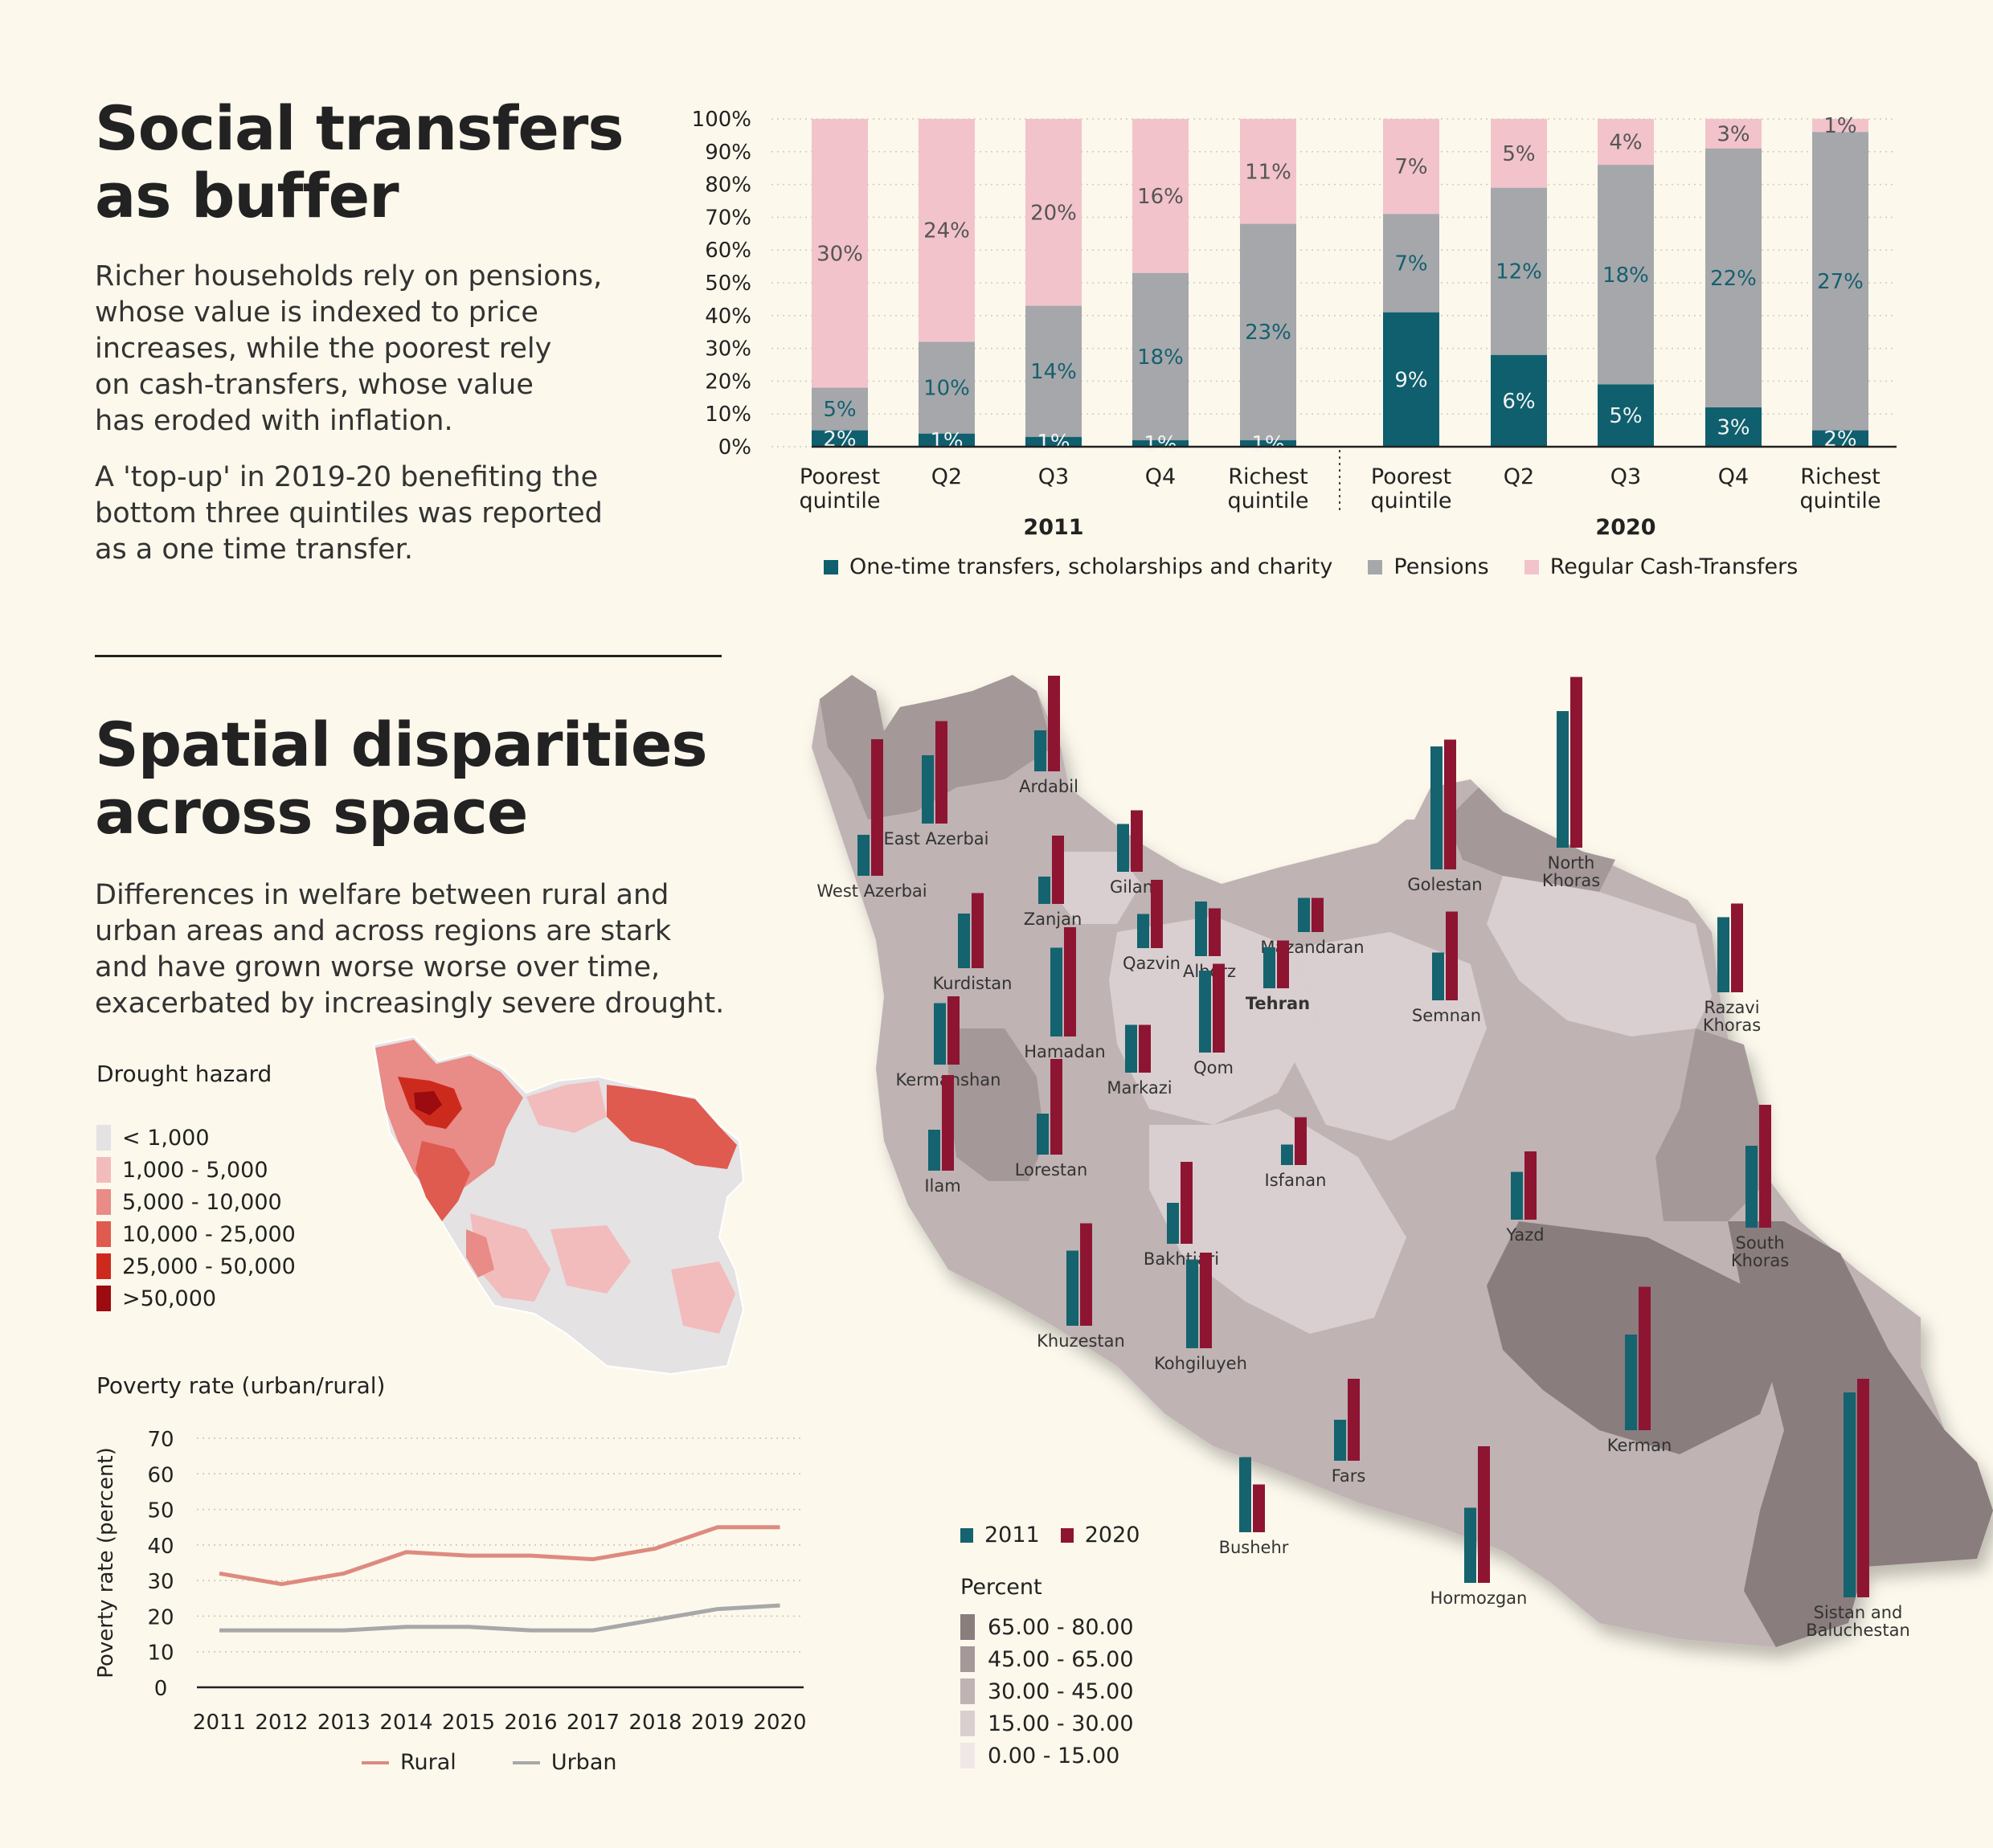 This screenshot has width=1993, height=1848. Describe the element at coordinates (1428, 566) in the screenshot. I see `legend-item-pensions: Pensions` at that location.